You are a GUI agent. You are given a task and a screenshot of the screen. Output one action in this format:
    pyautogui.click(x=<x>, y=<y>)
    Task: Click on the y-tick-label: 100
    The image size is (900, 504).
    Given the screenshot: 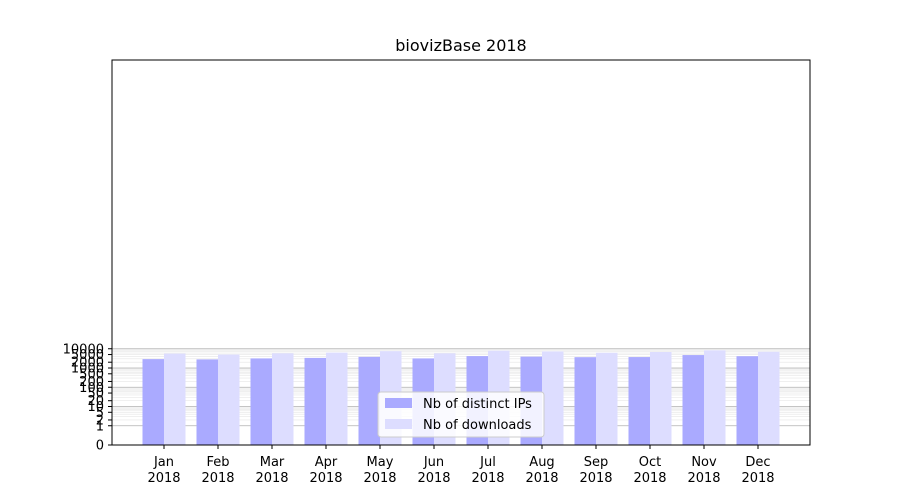 What is the action you would take?
    pyautogui.click(x=91, y=388)
    